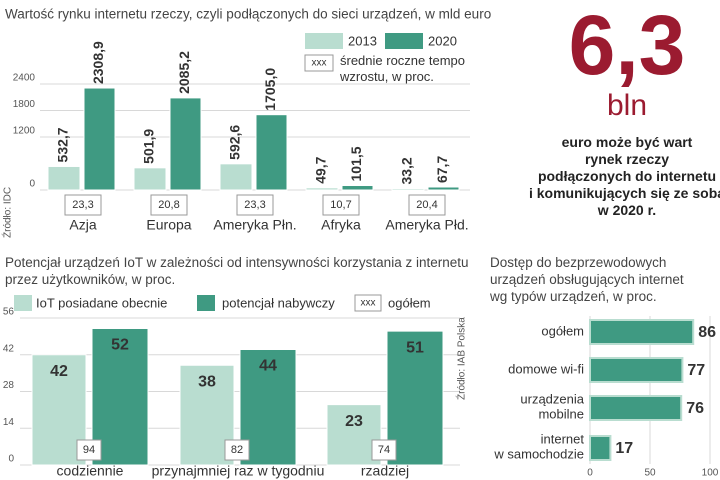 Image resolution: width=720 pixels, height=480 pixels. I want to click on value-label: 42, so click(59, 371).